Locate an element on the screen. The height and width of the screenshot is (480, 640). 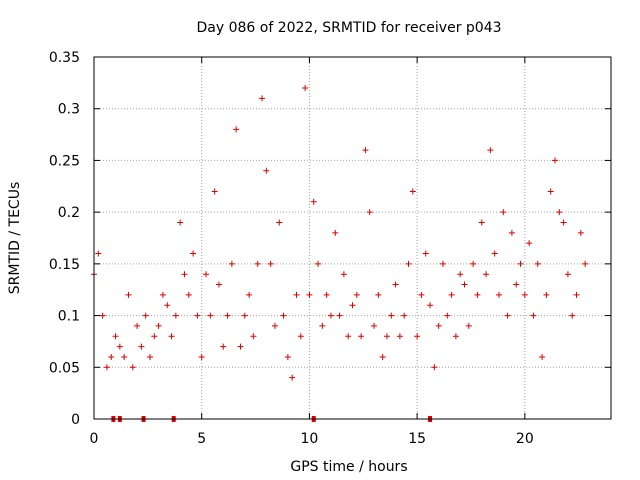
x-tick-label: 10 is located at coordinates (310, 439).